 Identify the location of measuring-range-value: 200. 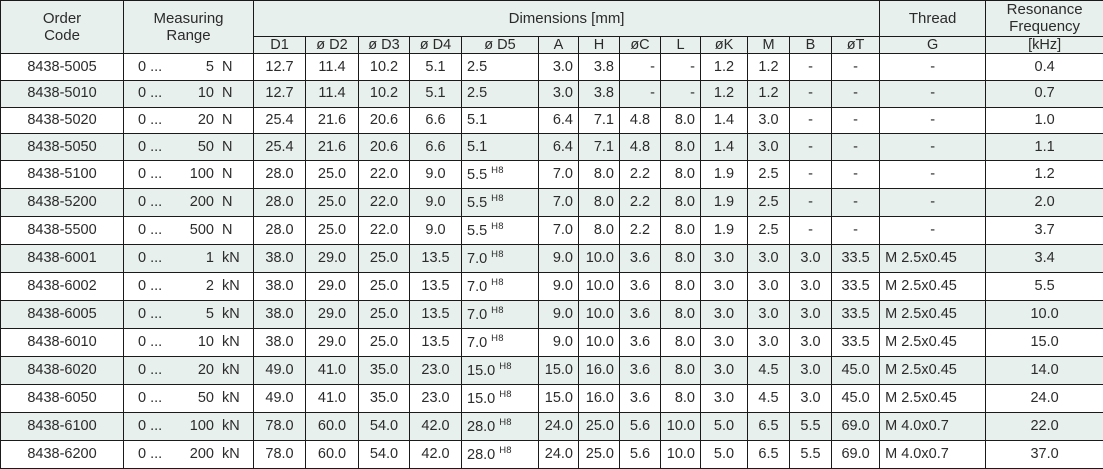
(201, 454).